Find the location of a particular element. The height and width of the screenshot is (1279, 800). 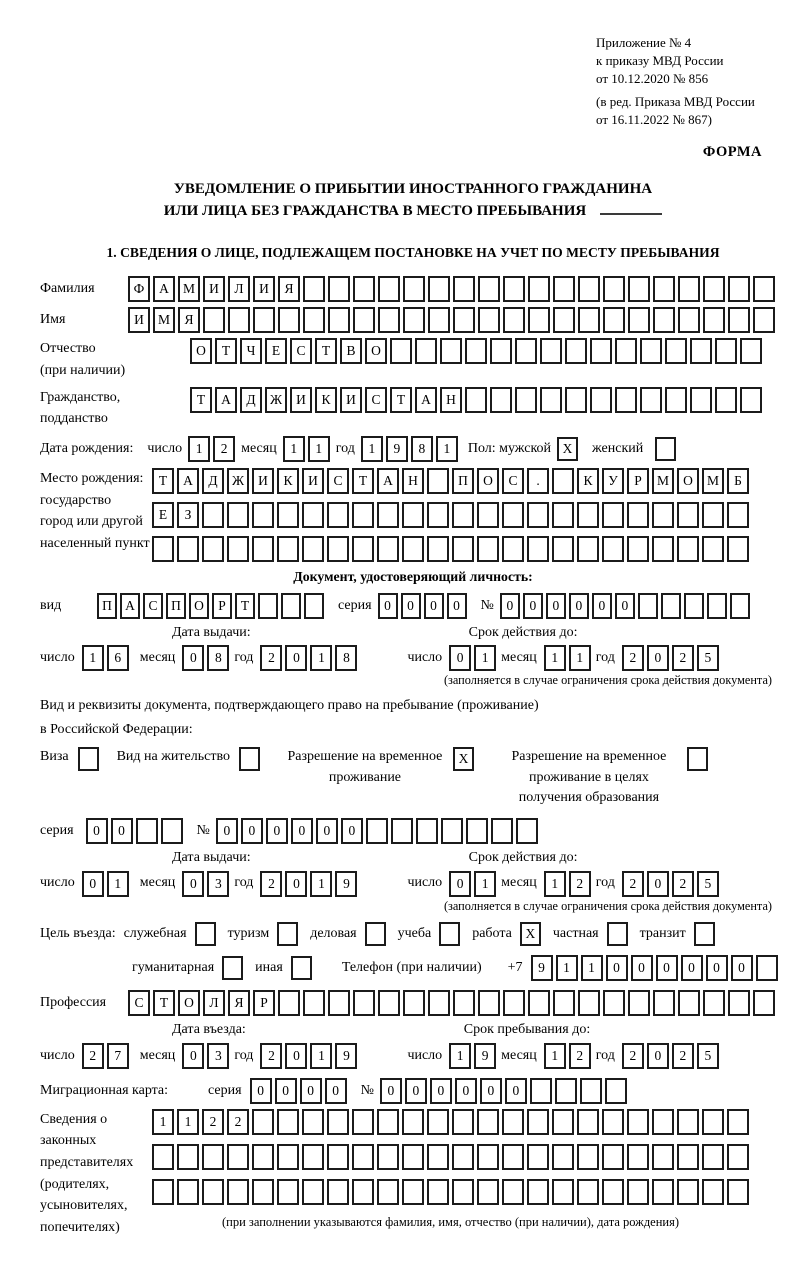

purpose-study-checkbox is located at coordinates (450, 934).